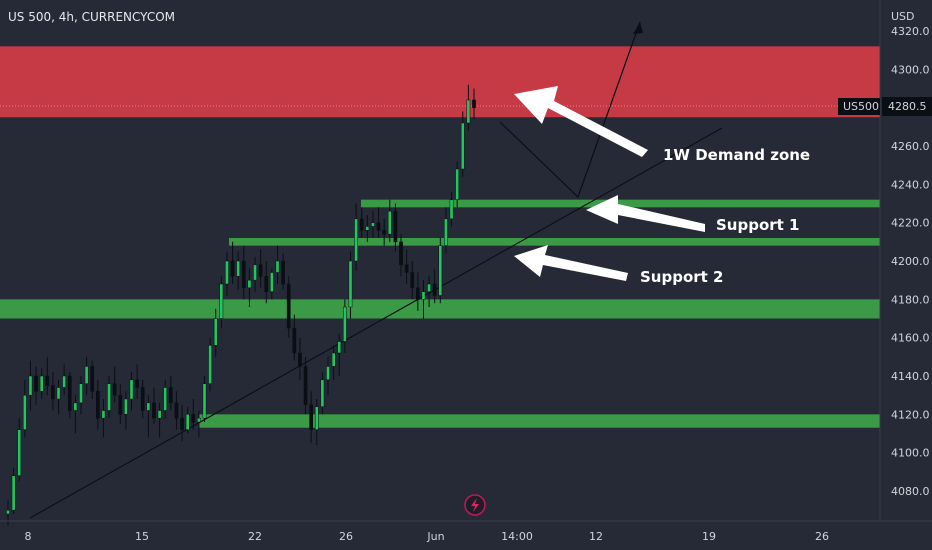 This screenshot has height=550, width=932. I want to click on projection-arrowhead, so click(638, 28).